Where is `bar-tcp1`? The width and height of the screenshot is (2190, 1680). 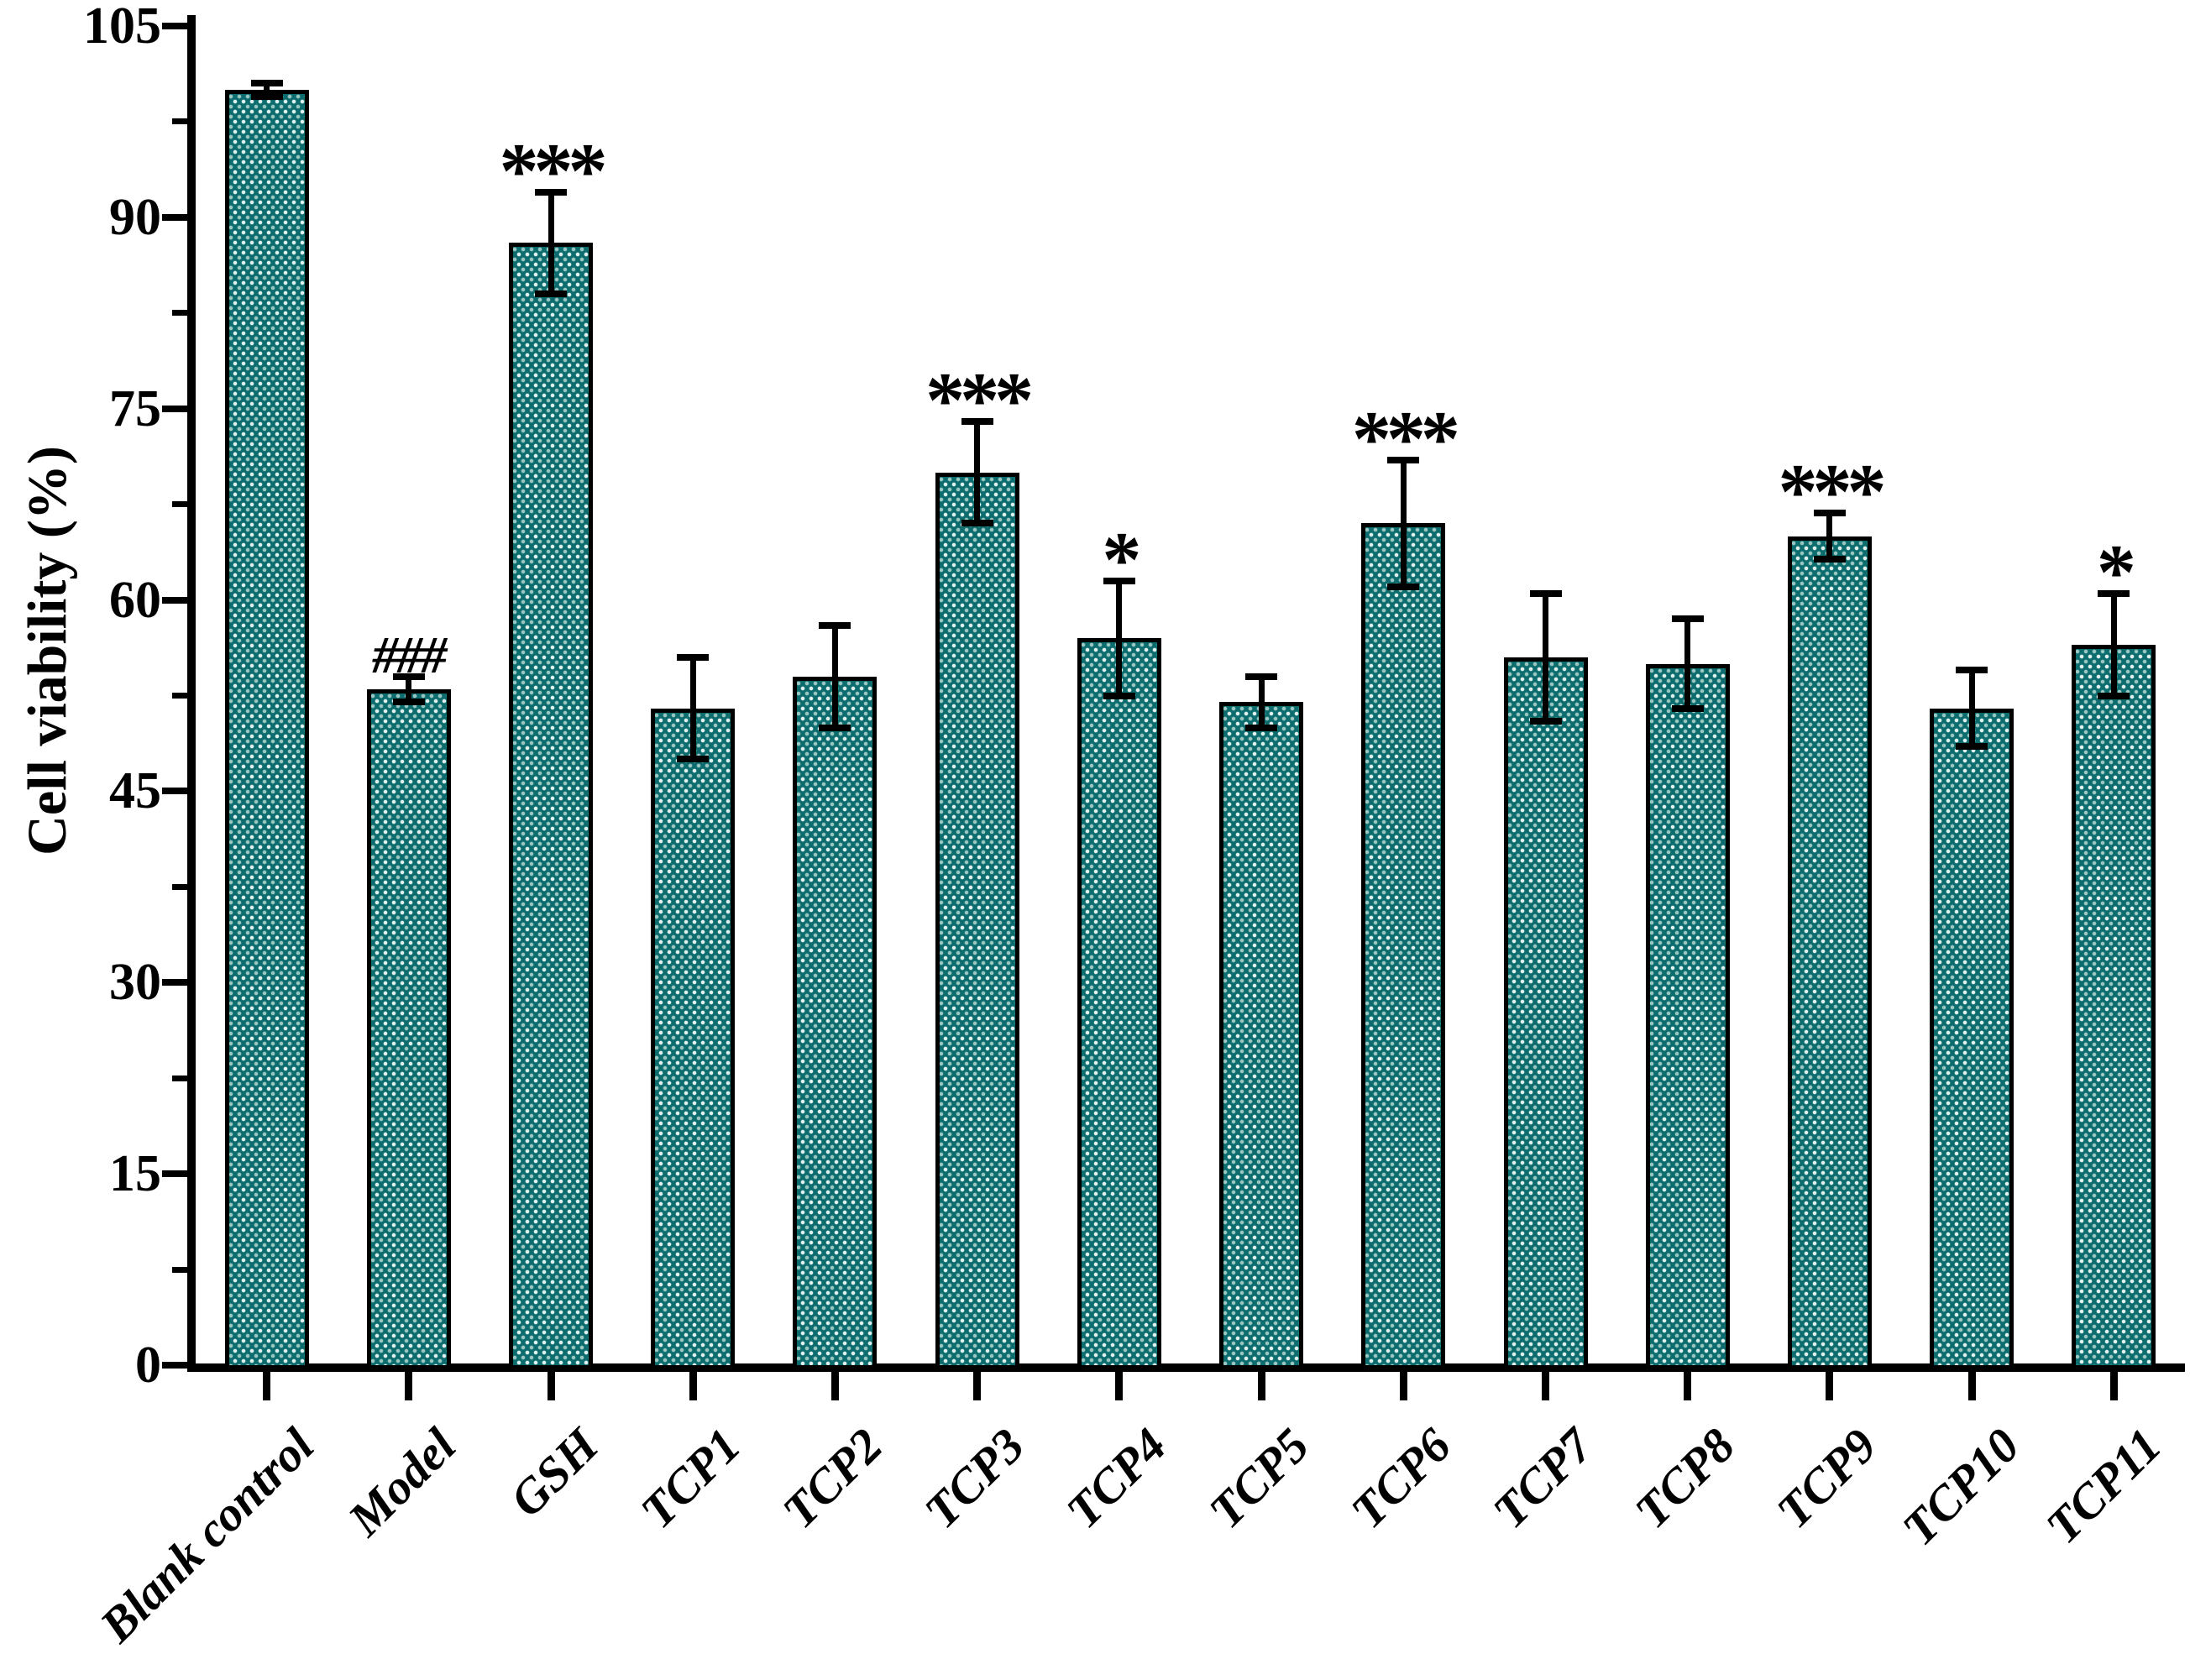
bar-tcp1 is located at coordinates (693, 1036).